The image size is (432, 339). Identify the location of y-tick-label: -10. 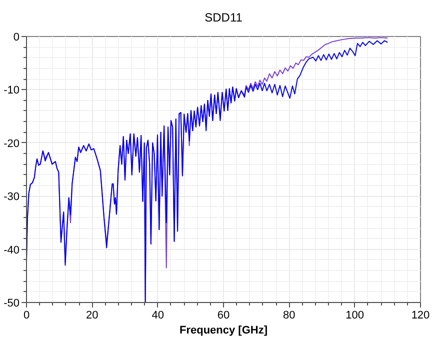
(12, 90).